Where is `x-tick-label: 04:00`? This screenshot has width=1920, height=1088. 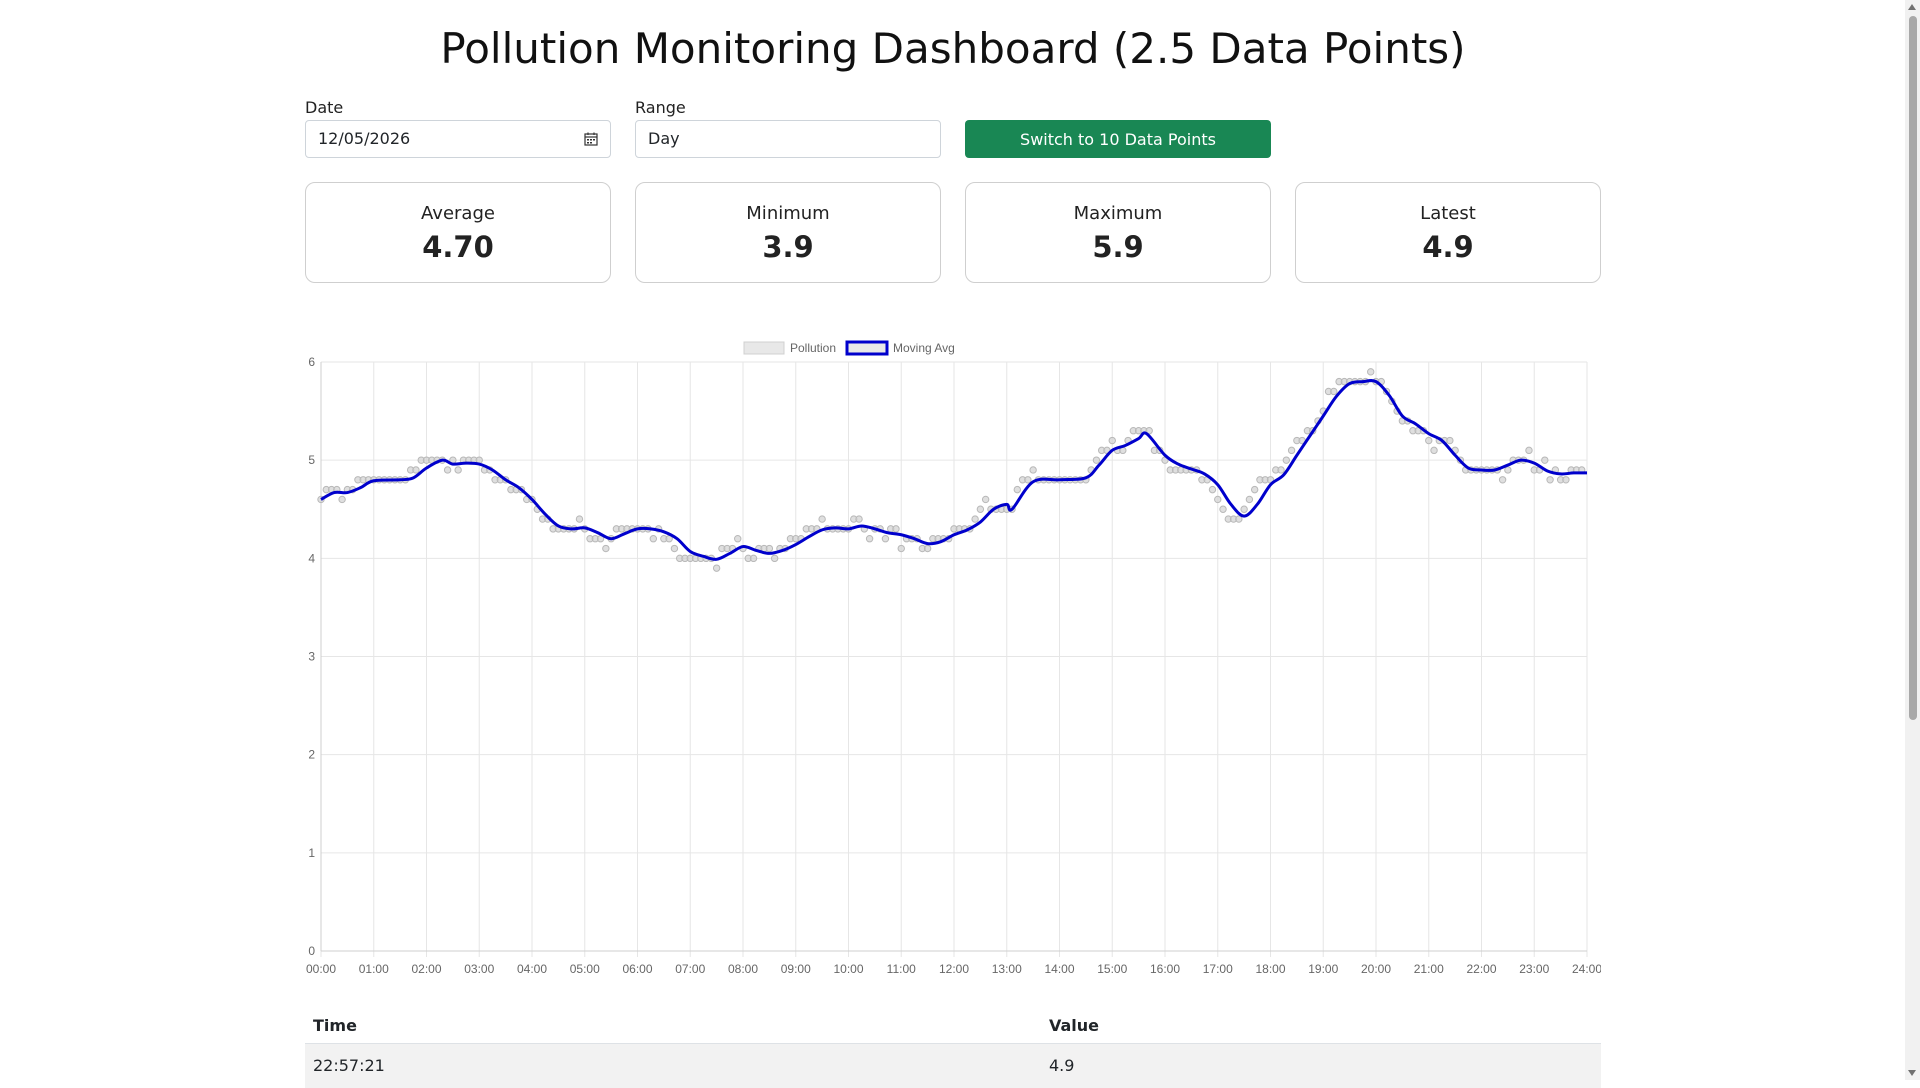
x-tick-label: 04:00 is located at coordinates (532, 969).